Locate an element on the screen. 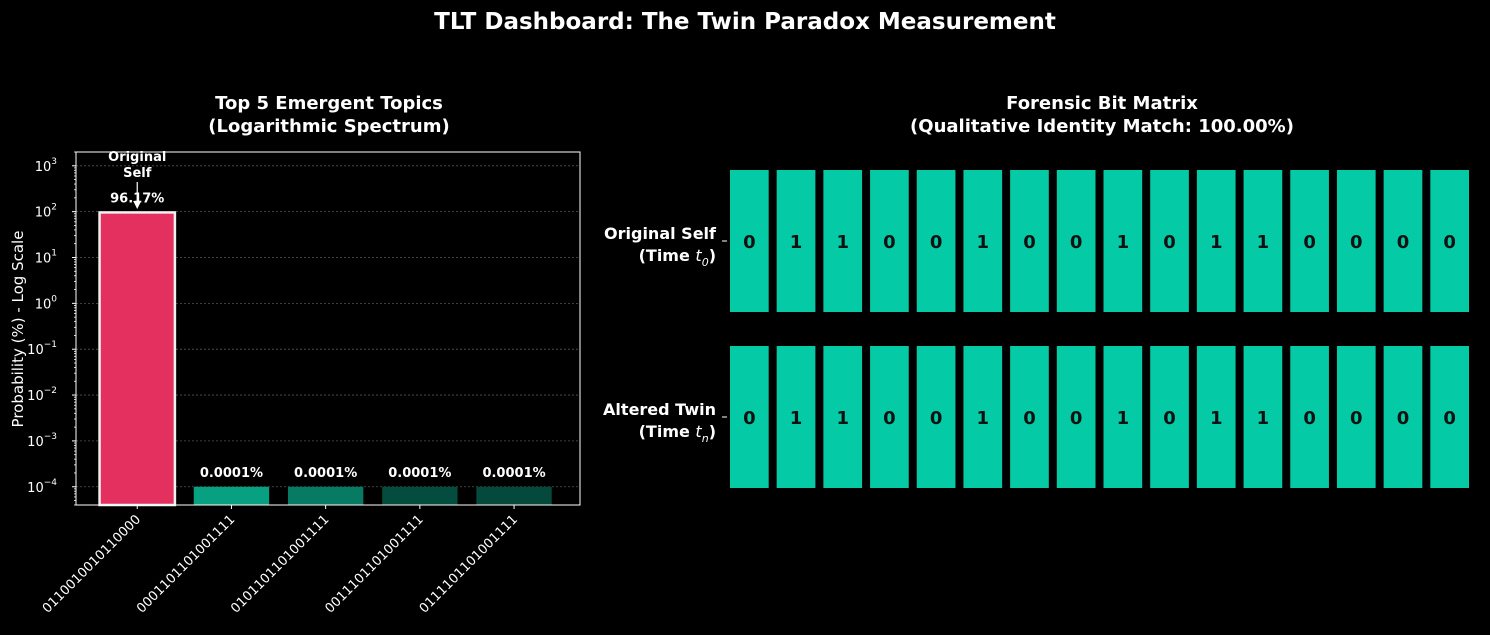 The width and height of the screenshot is (1490, 635). y-tick-label: 10³ is located at coordinates (46, 166).